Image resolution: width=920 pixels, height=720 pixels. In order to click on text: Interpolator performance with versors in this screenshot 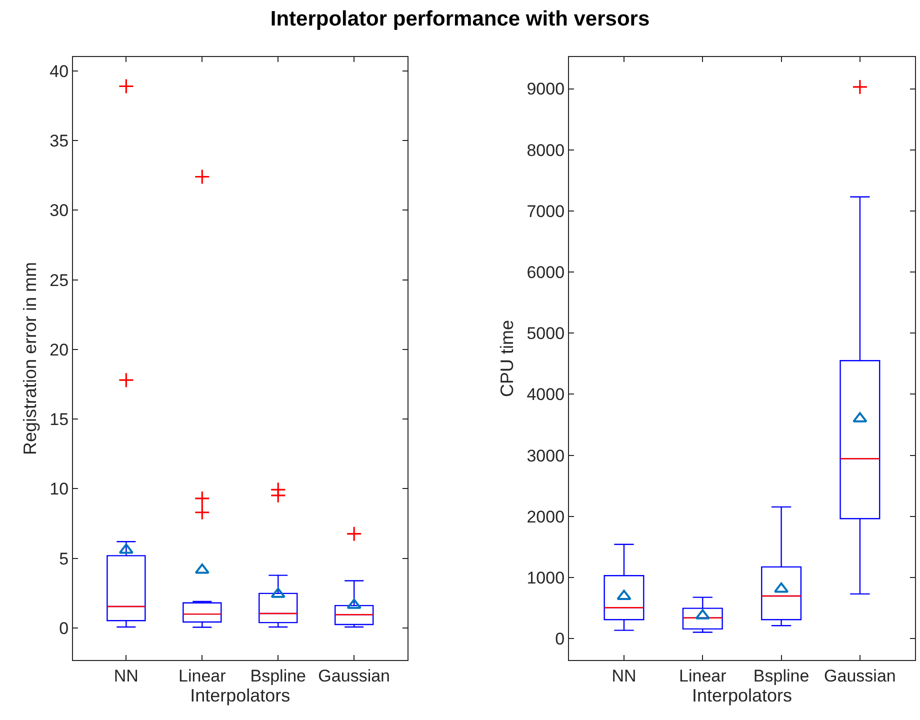, I will do `click(460, 19)`.